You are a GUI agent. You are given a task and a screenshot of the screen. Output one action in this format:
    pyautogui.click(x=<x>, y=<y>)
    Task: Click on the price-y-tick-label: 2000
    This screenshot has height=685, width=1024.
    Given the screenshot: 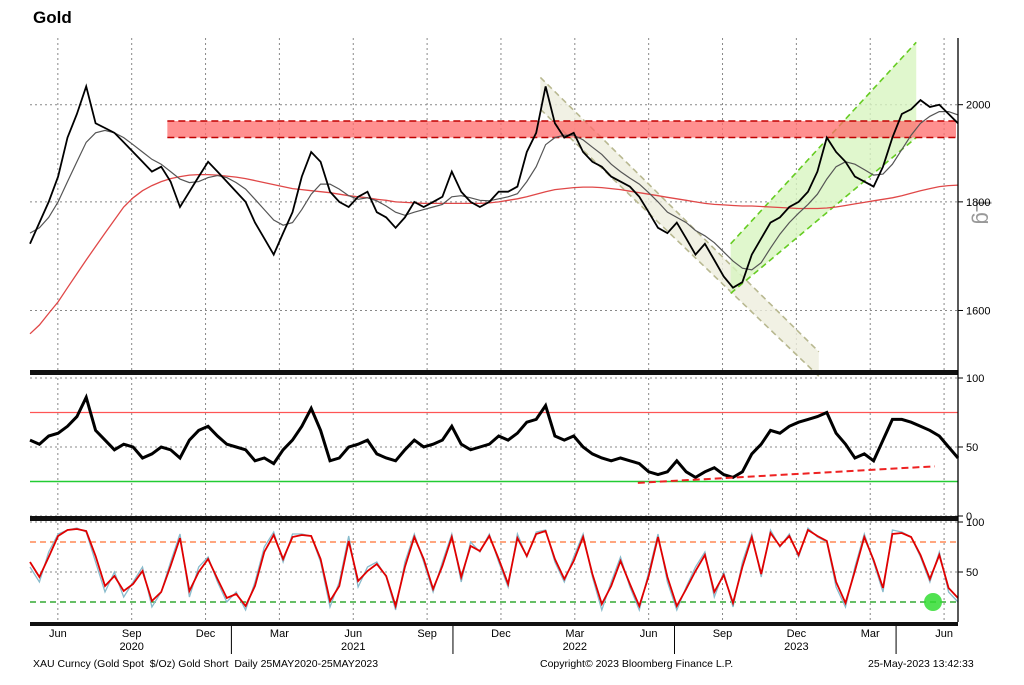 What is the action you would take?
    pyautogui.click(x=978, y=106)
    